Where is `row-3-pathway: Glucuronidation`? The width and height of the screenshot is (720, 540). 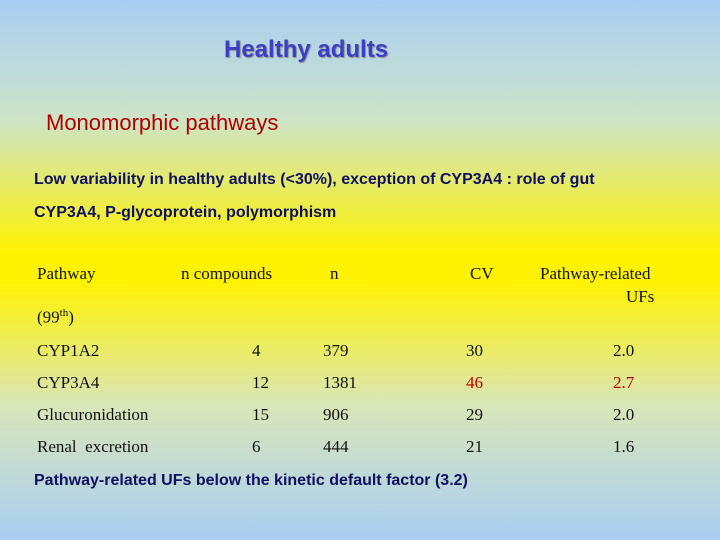
row-3-pathway: Glucuronidation is located at coordinates (93, 414).